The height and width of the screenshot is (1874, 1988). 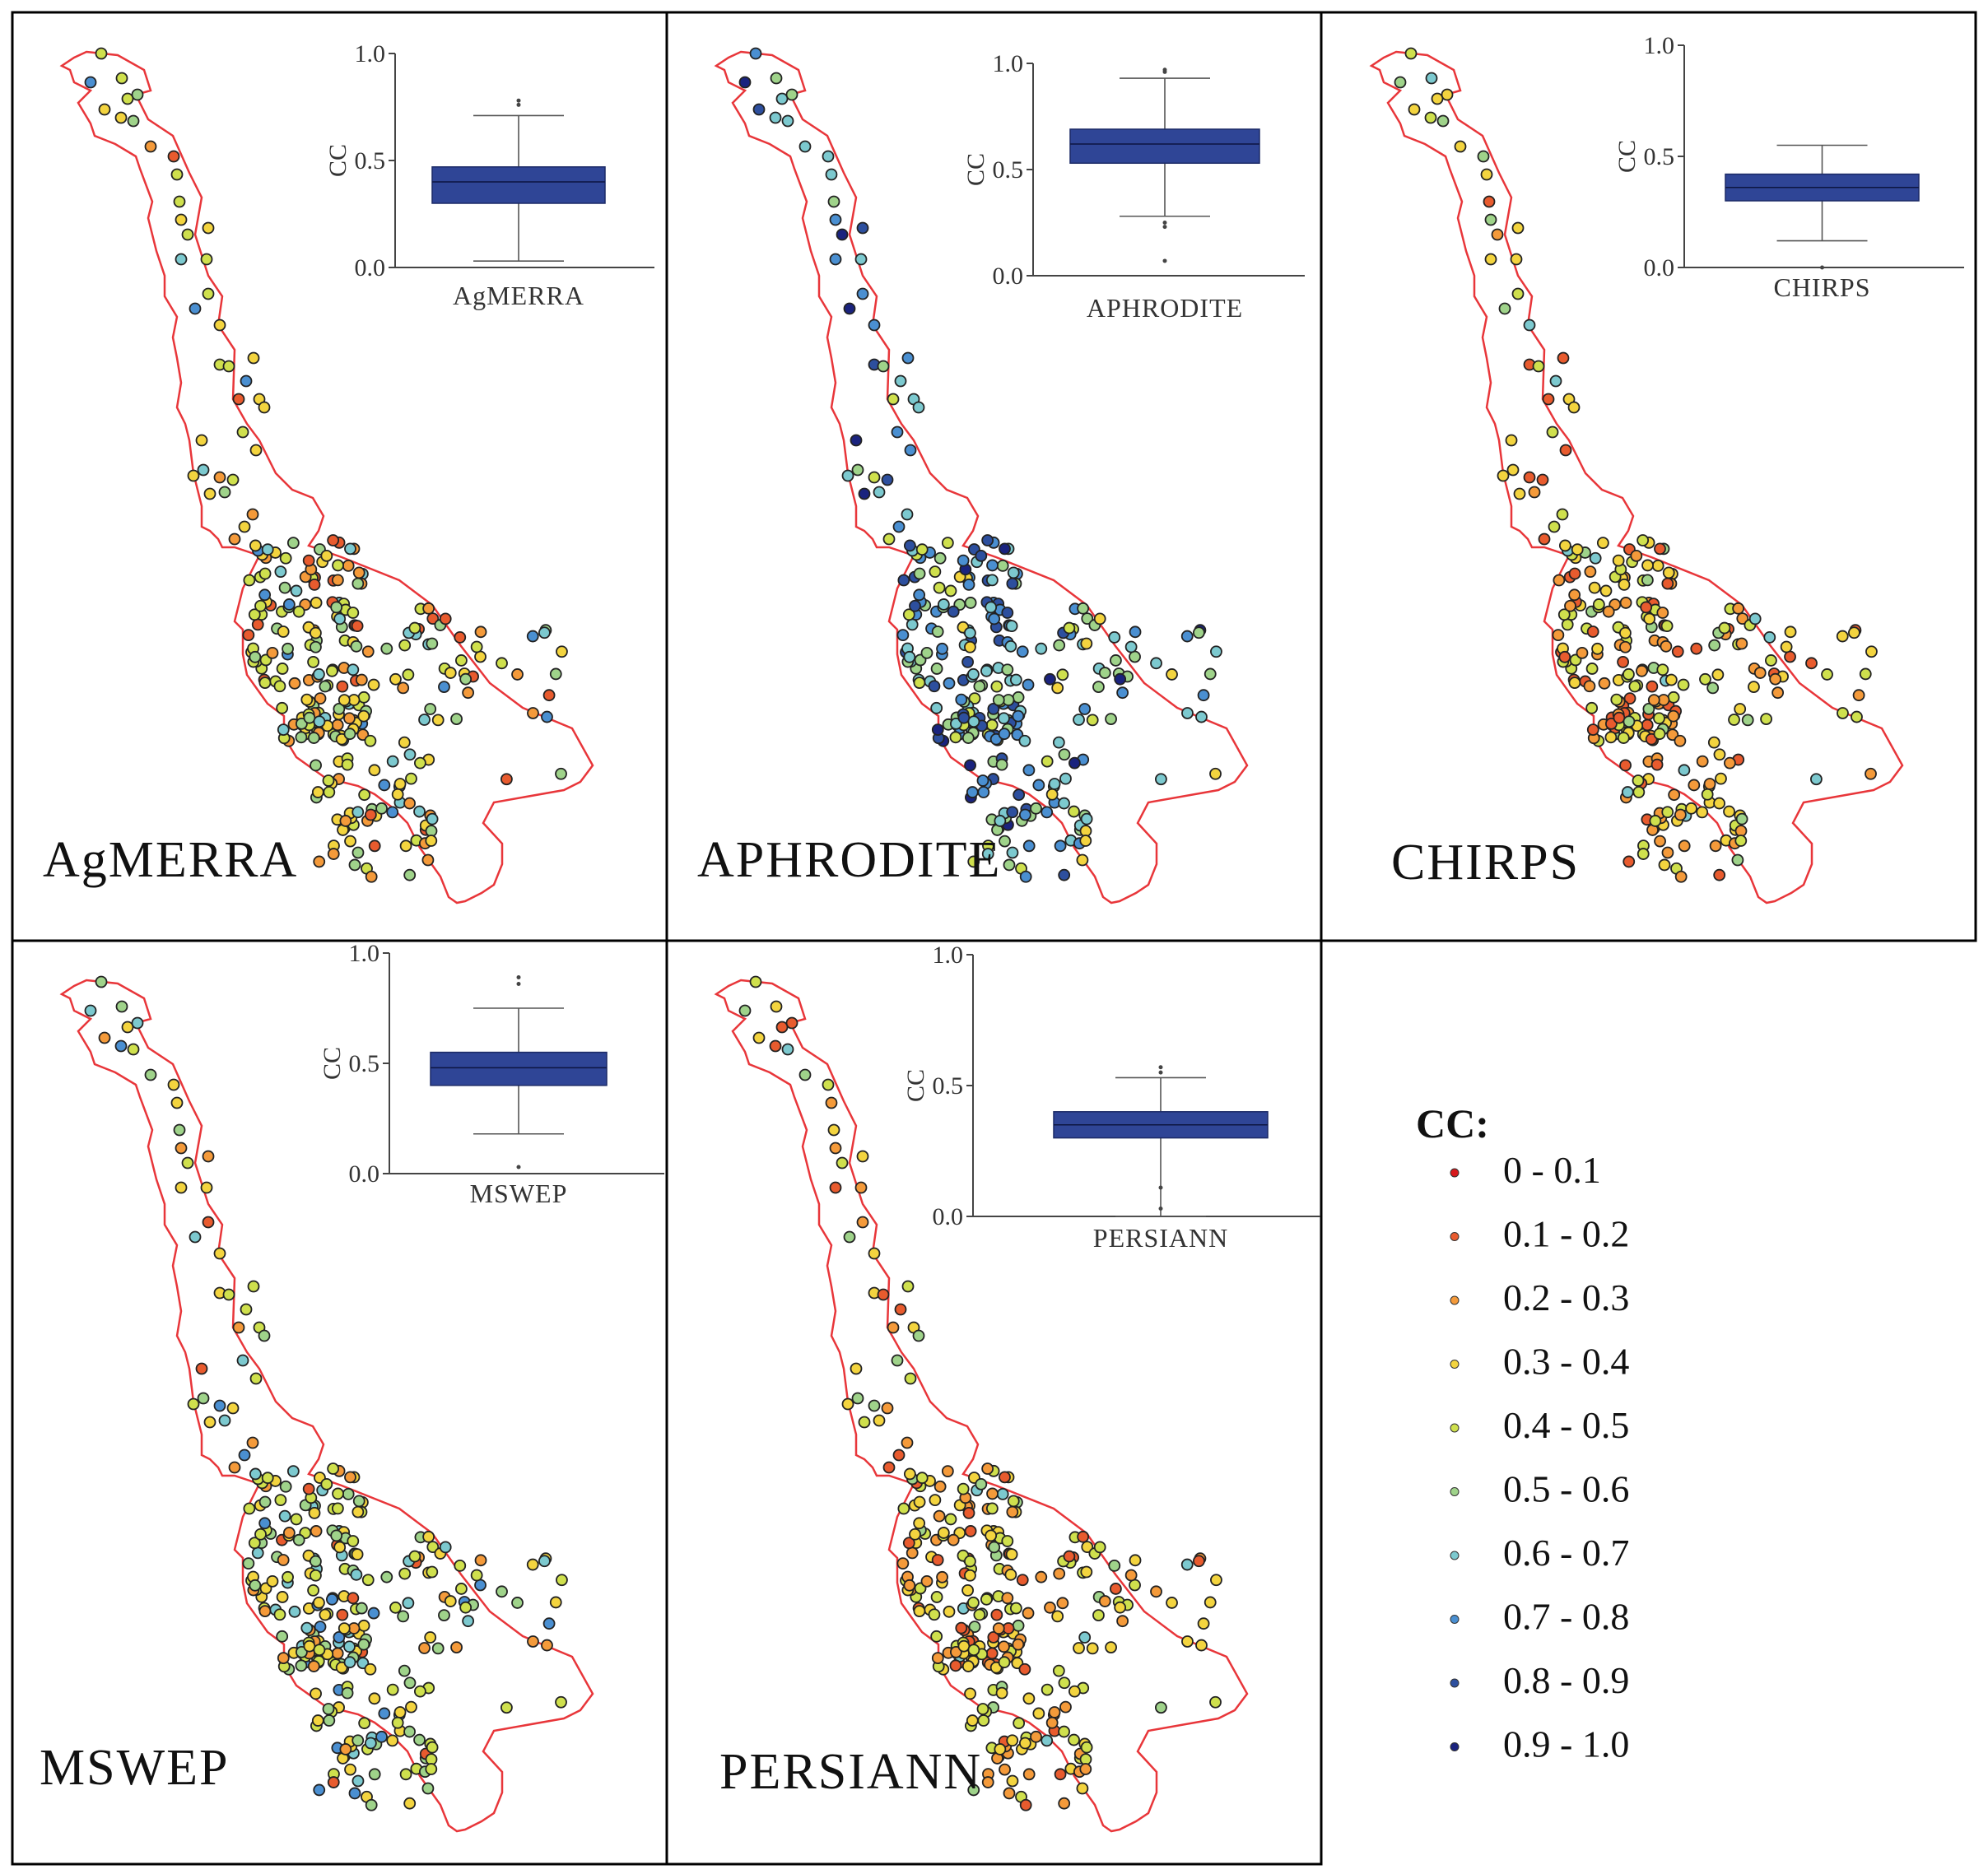 I want to click on boxplot-inset: 0.0 0.5 1.0 CC CHIRPS, so click(x=1788, y=167).